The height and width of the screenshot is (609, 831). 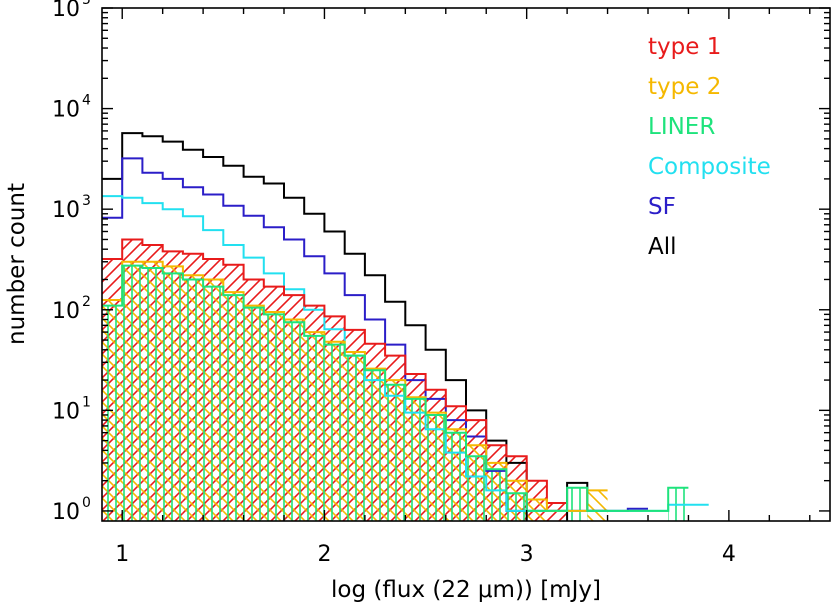 What do you see at coordinates (86, 302) in the screenshot?
I see `y-tick-exponent-2: 2` at bounding box center [86, 302].